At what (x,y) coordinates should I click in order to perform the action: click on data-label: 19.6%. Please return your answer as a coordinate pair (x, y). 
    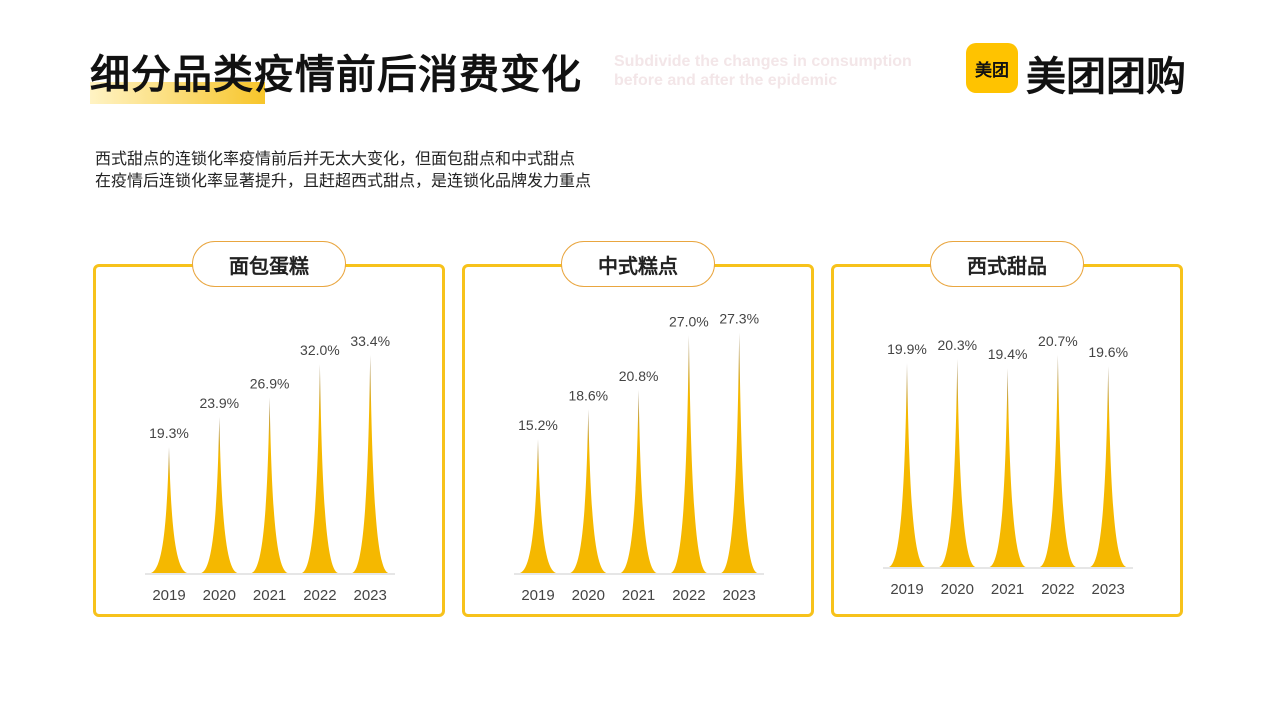
    Looking at the image, I should click on (1108, 352).